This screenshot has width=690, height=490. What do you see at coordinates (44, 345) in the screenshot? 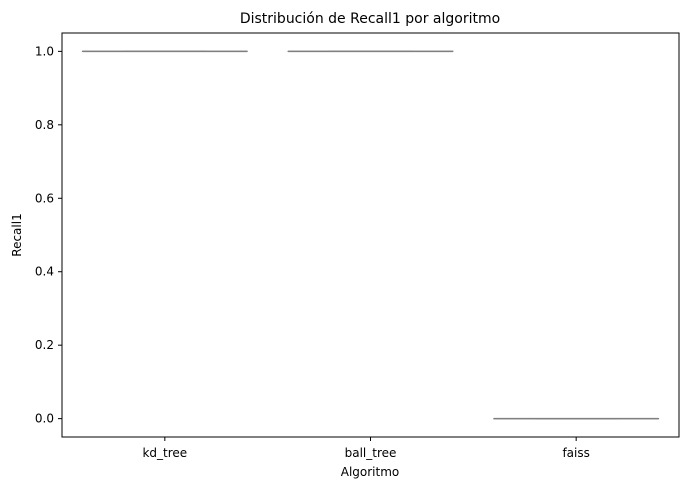
I see `y-tick-label: 0.2` at bounding box center [44, 345].